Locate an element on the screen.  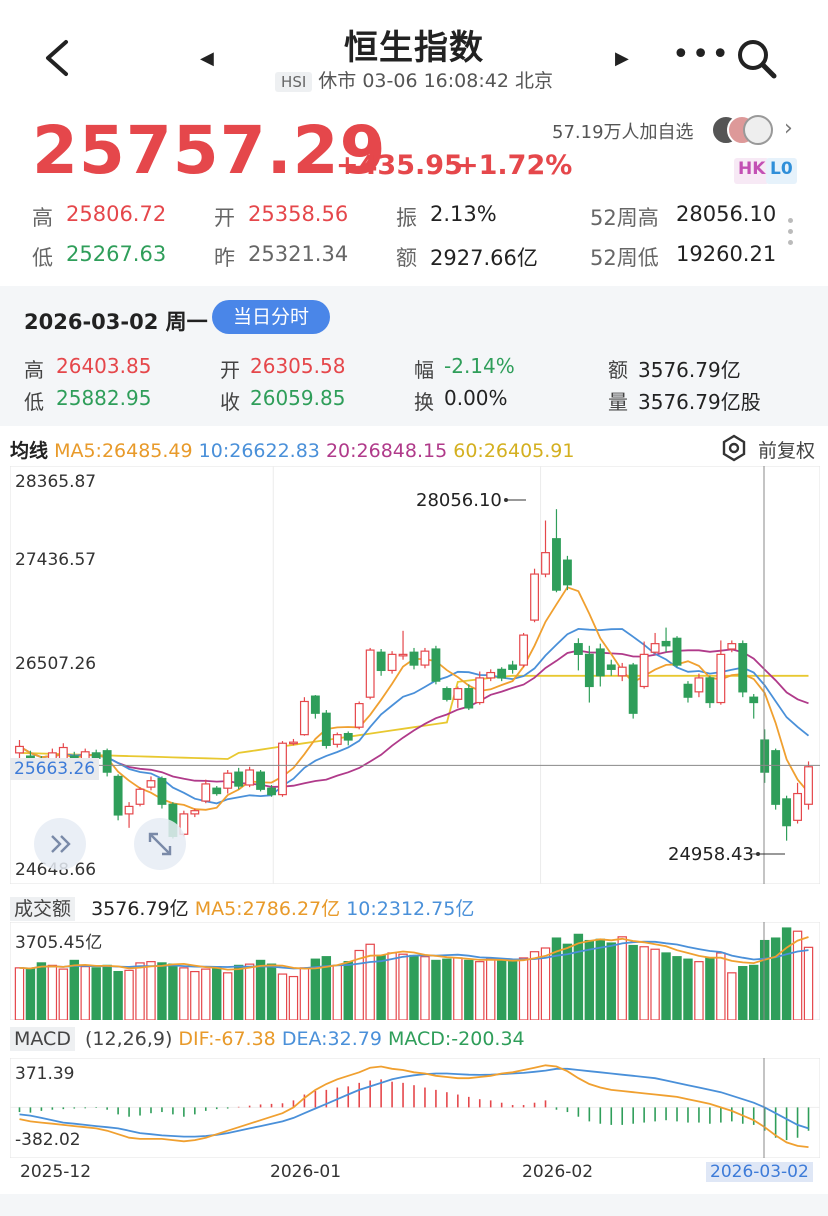
watchers-count: 57.19万人加自选 is located at coordinates (623, 132).